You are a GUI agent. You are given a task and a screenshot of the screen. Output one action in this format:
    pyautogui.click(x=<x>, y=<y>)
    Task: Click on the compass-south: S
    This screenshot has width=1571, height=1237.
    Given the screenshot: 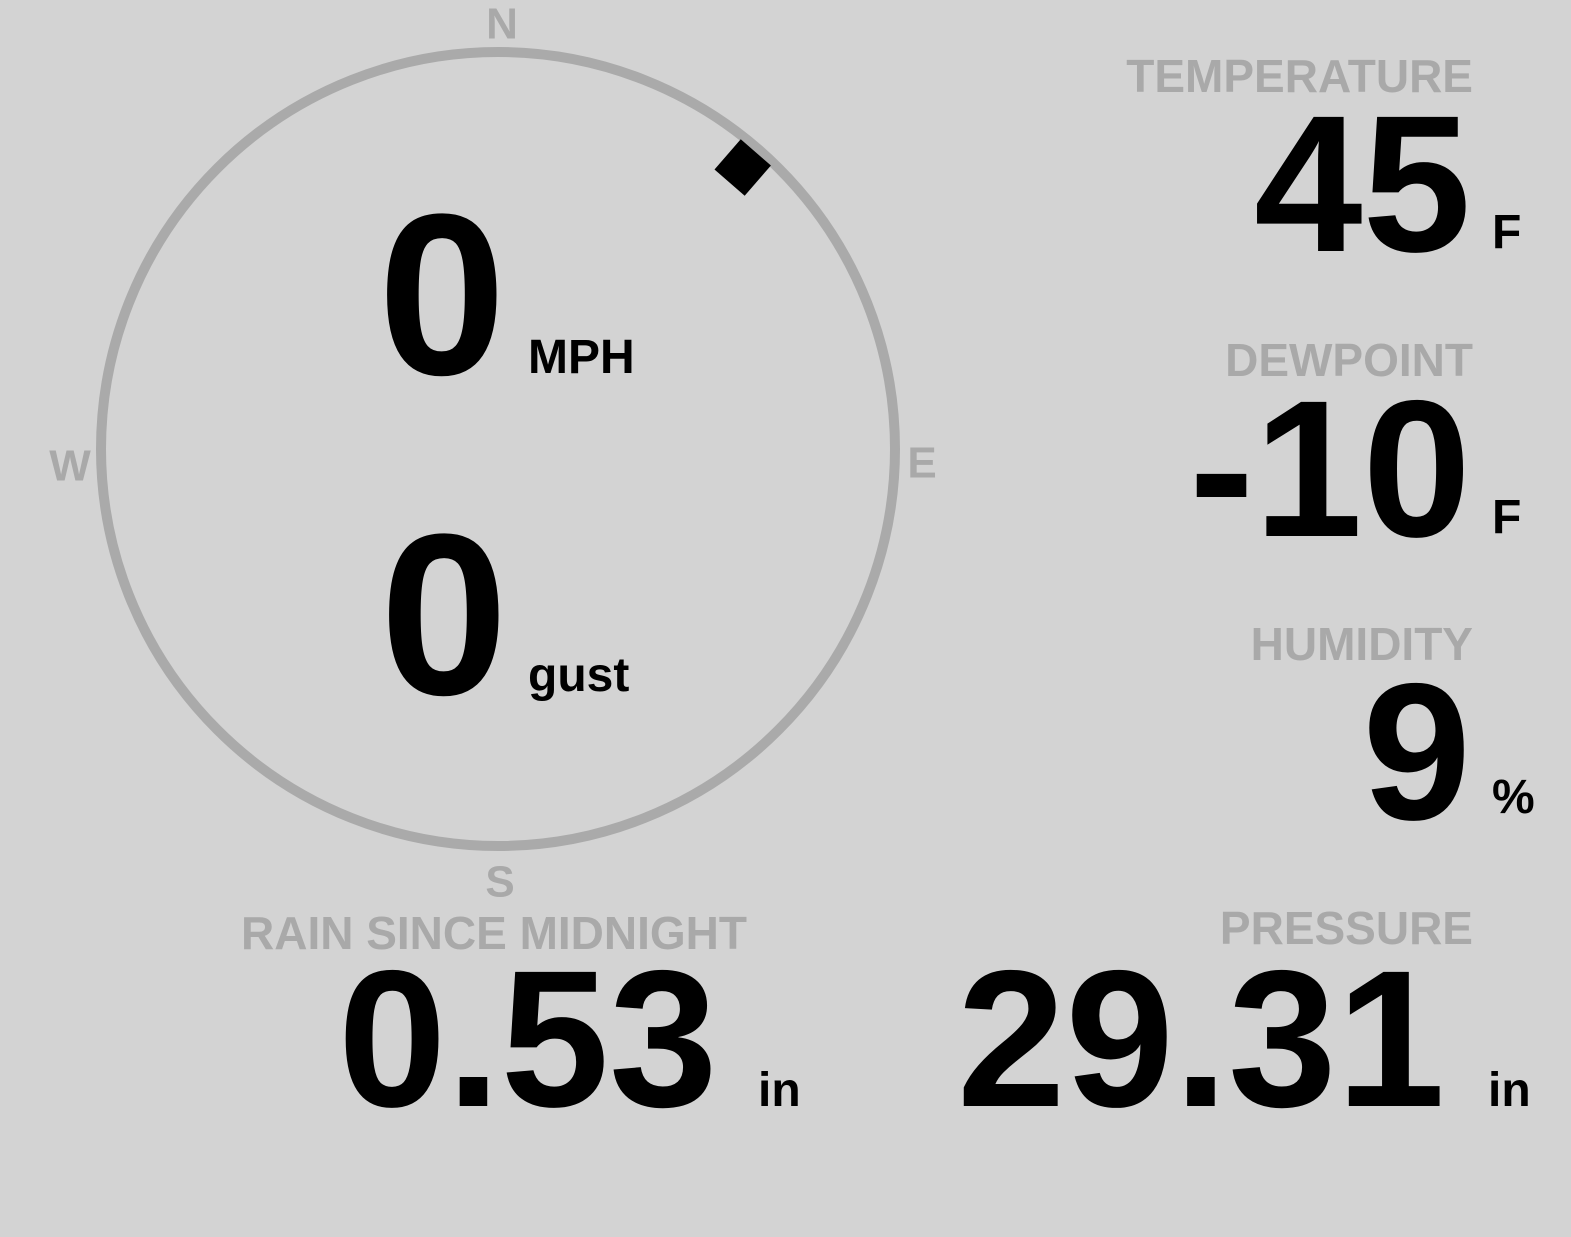 What is the action you would take?
    pyautogui.click(x=500, y=882)
    